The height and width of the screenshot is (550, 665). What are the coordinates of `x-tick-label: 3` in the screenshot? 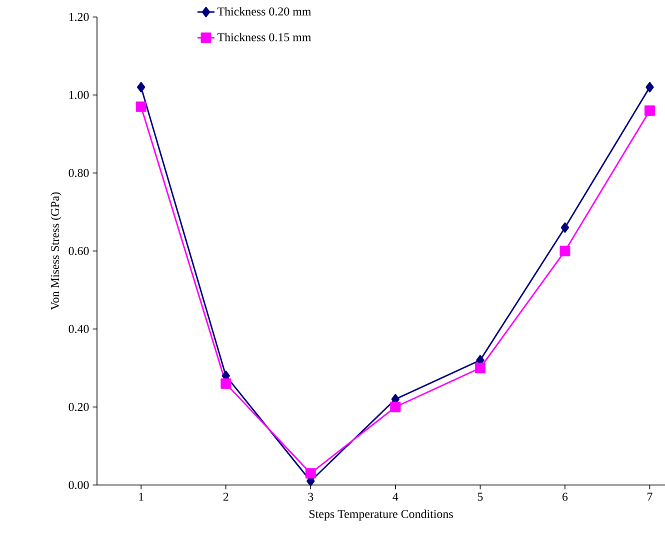 It's located at (311, 496).